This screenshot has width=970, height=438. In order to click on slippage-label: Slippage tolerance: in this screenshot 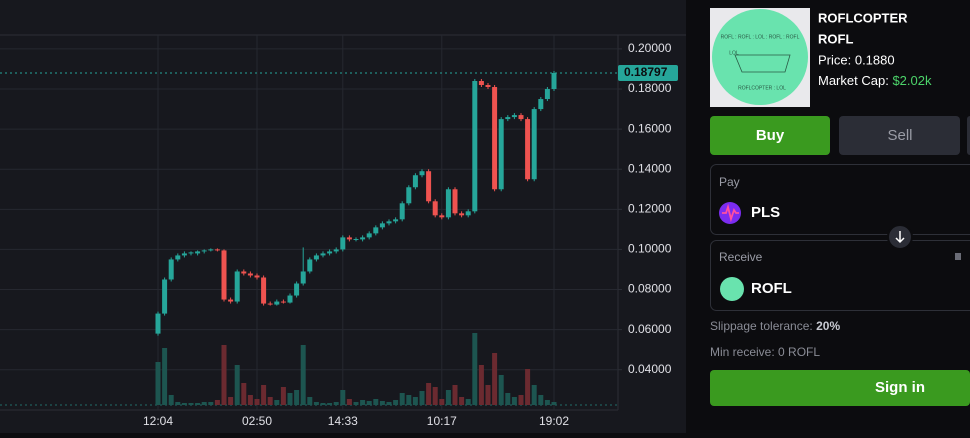, I will do `click(761, 326)`.